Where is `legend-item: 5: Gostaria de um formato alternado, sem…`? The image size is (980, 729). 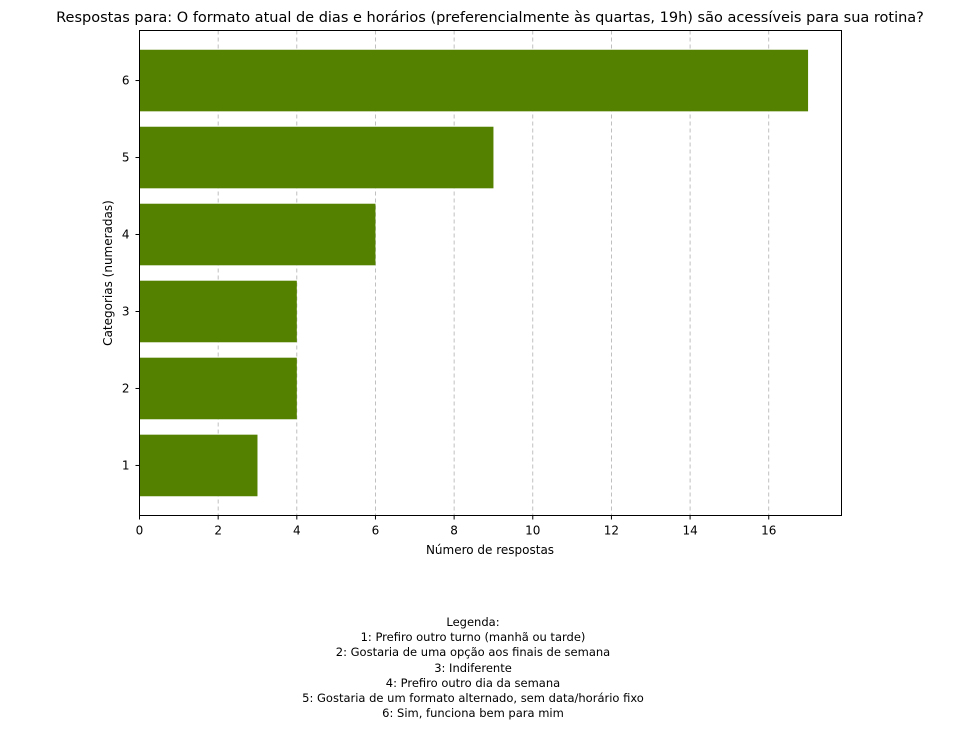 legend-item: 5: Gostaria de um formato alternado, sem… is located at coordinates (473, 698).